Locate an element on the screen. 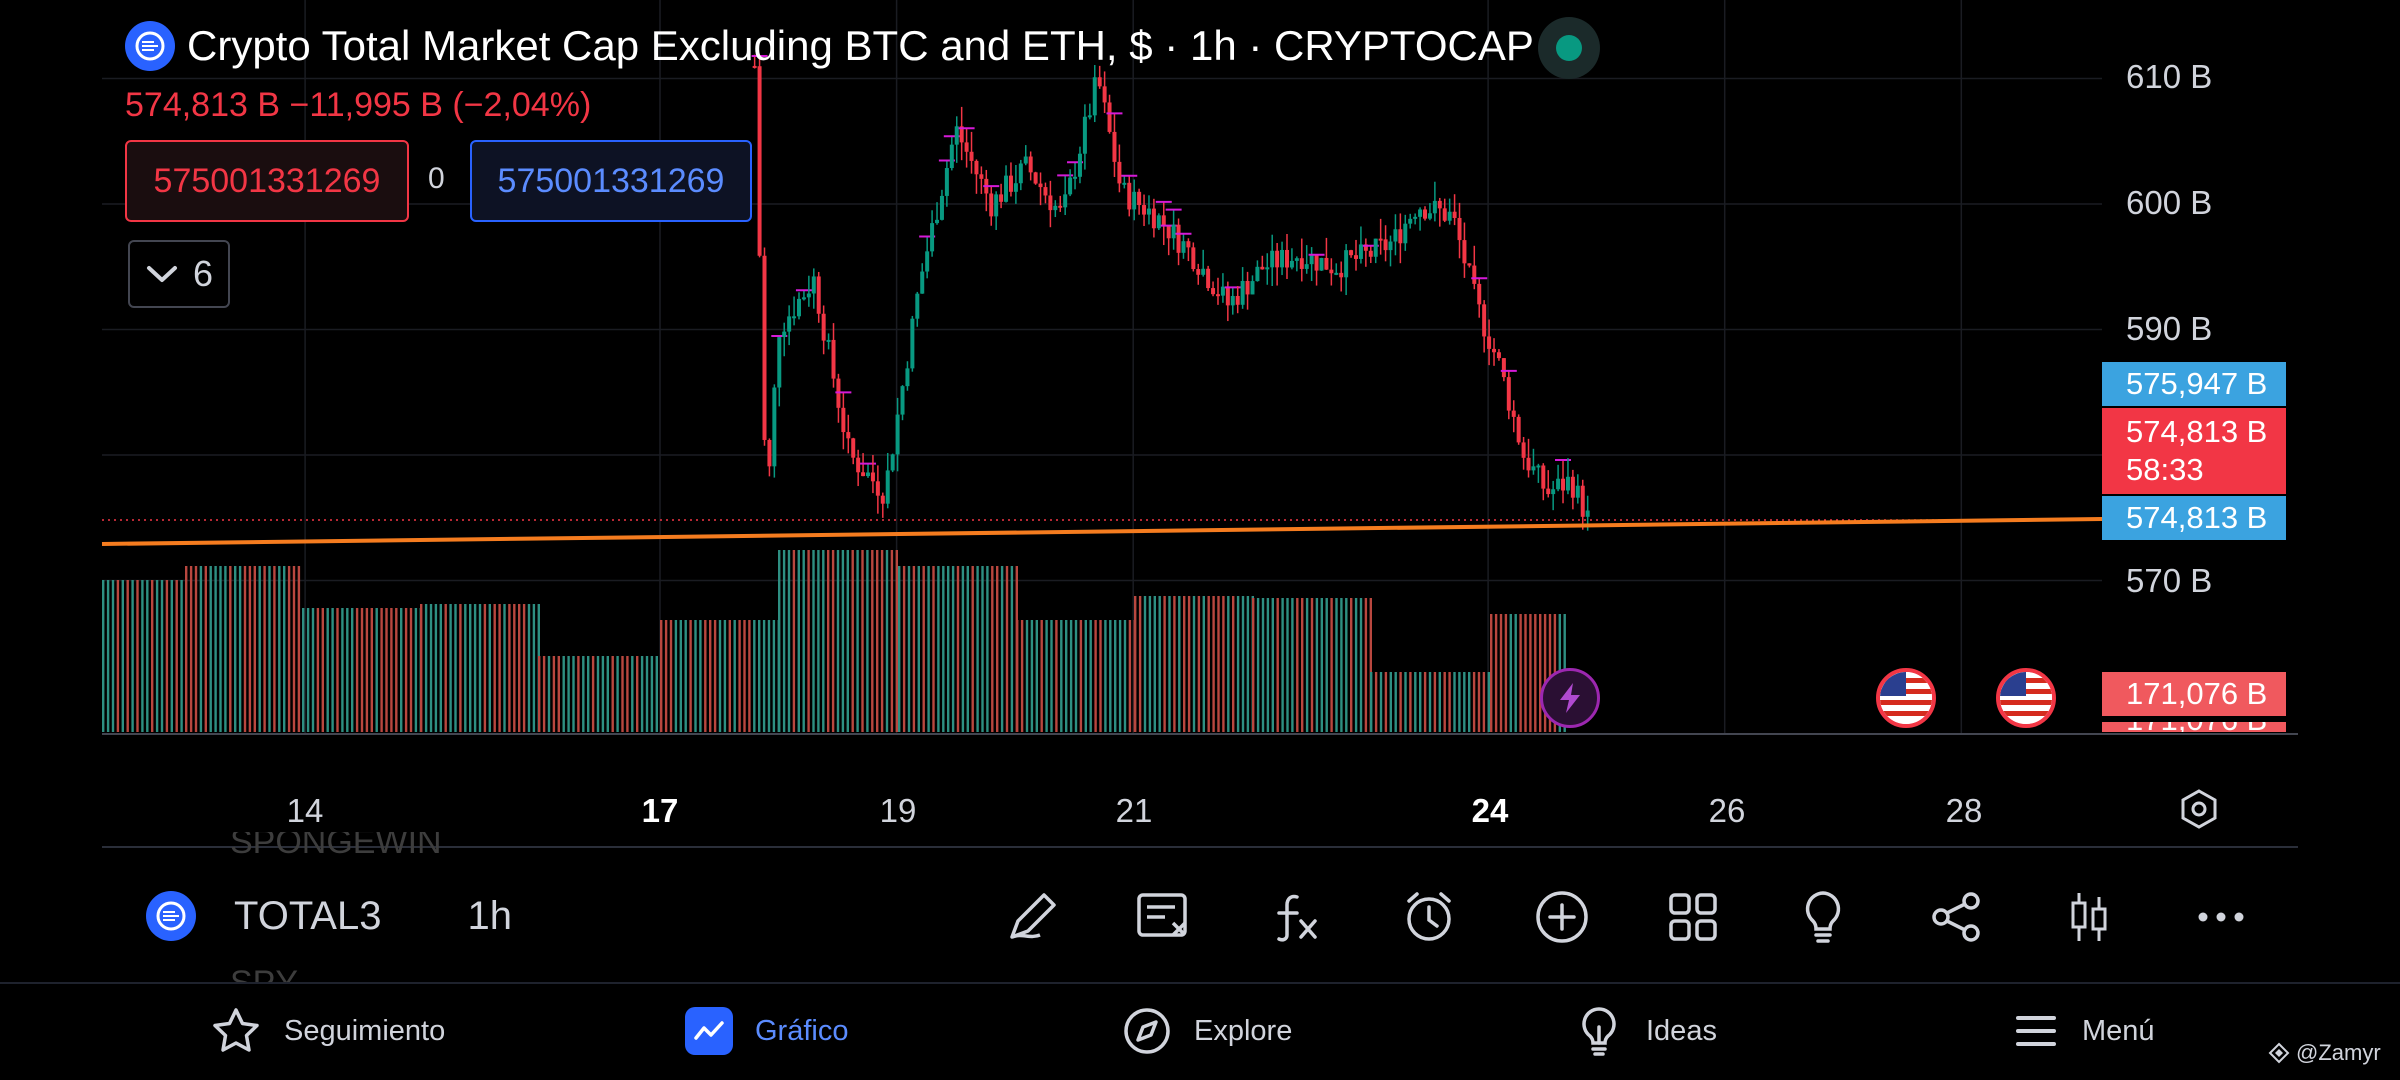  symbol-scroll-prev: SPONGEWIN is located at coordinates (336, 845).